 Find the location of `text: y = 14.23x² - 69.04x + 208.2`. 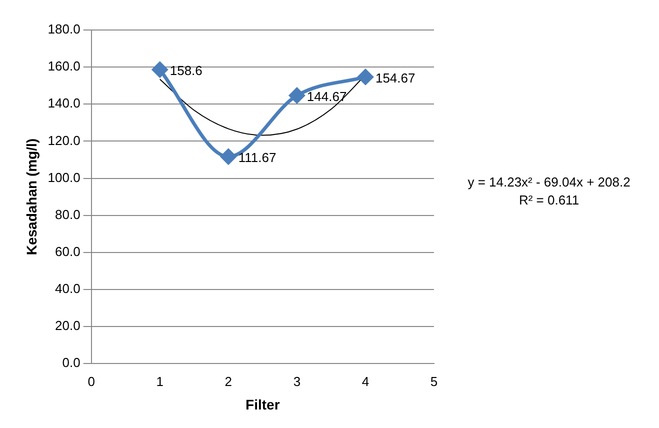

text: y = 14.23x² - 69.04x + 208.2 is located at coordinates (549, 182).